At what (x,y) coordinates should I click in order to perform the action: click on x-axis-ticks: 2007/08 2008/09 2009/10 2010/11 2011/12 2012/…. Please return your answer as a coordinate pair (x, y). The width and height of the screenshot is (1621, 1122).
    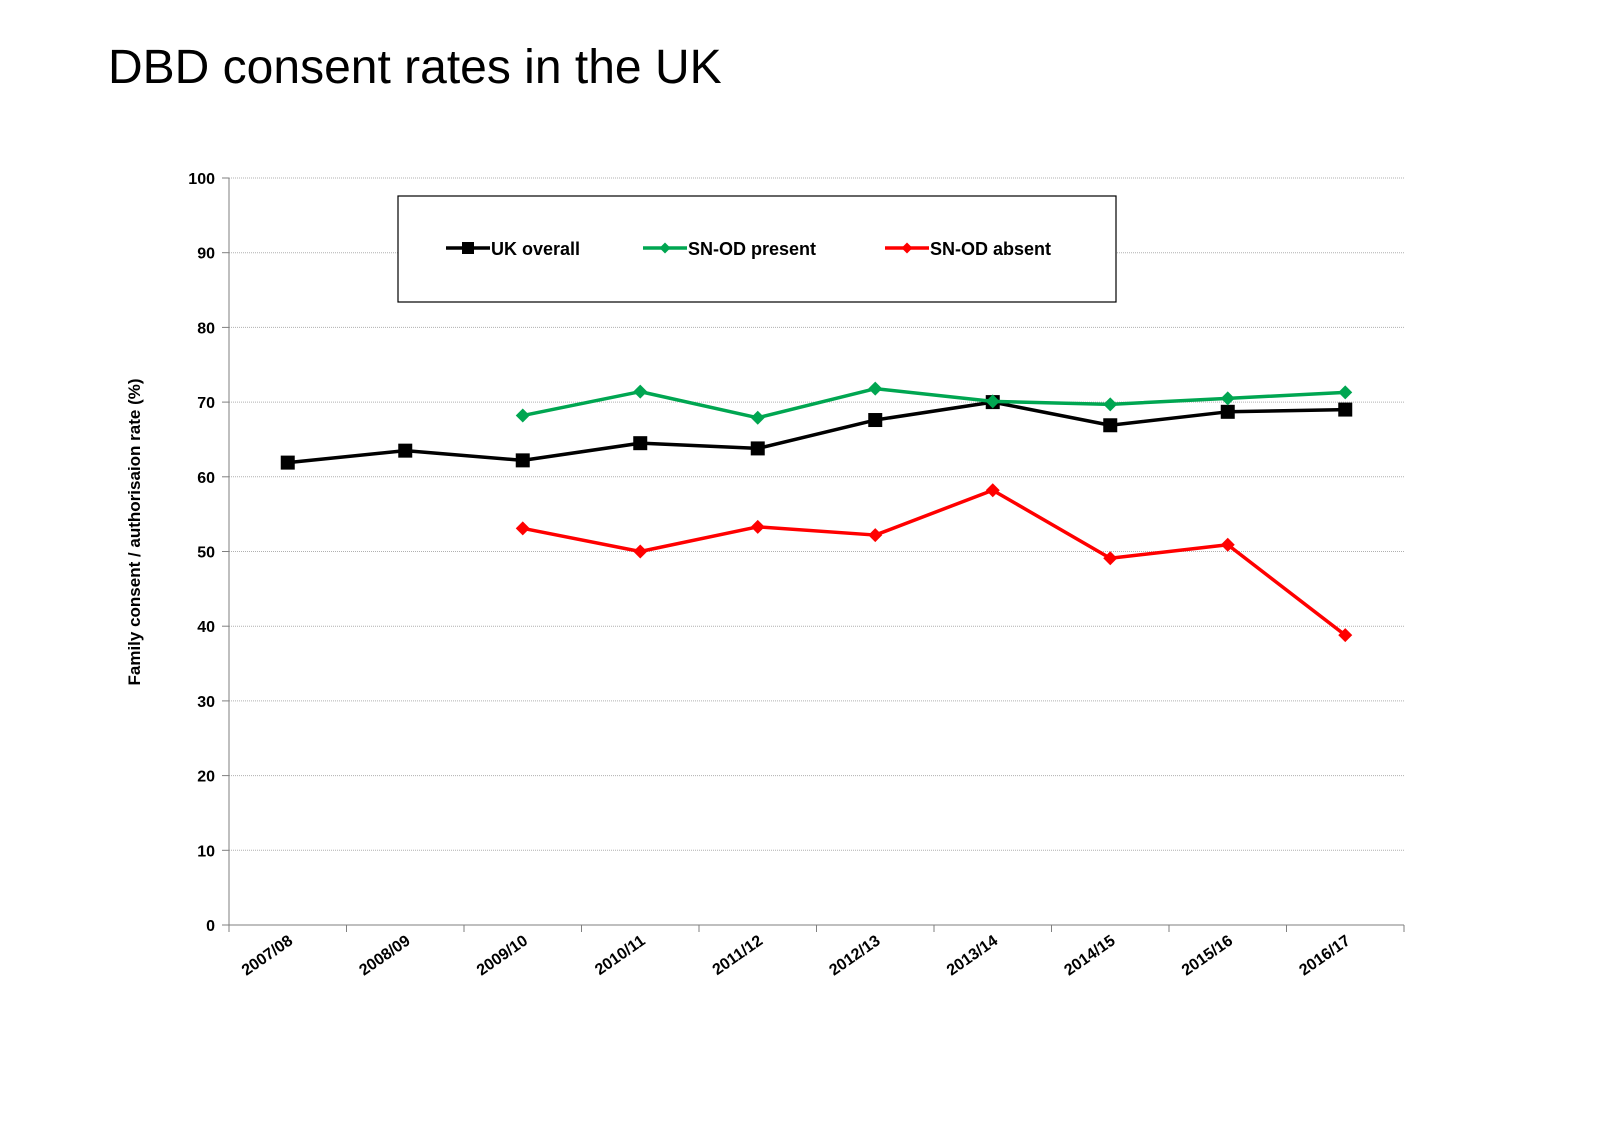
    Looking at the image, I should click on (796, 955).